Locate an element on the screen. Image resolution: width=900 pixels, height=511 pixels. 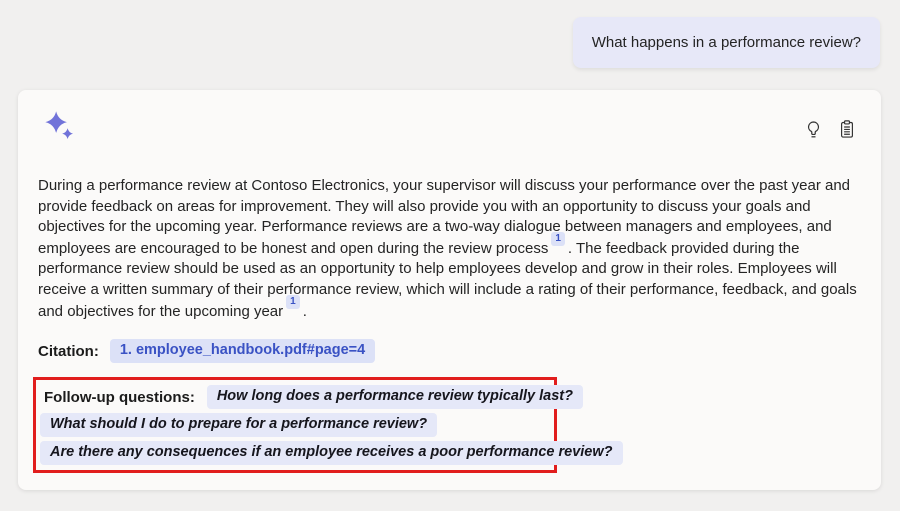
answer-text-segment: . is located at coordinates (304, 311).